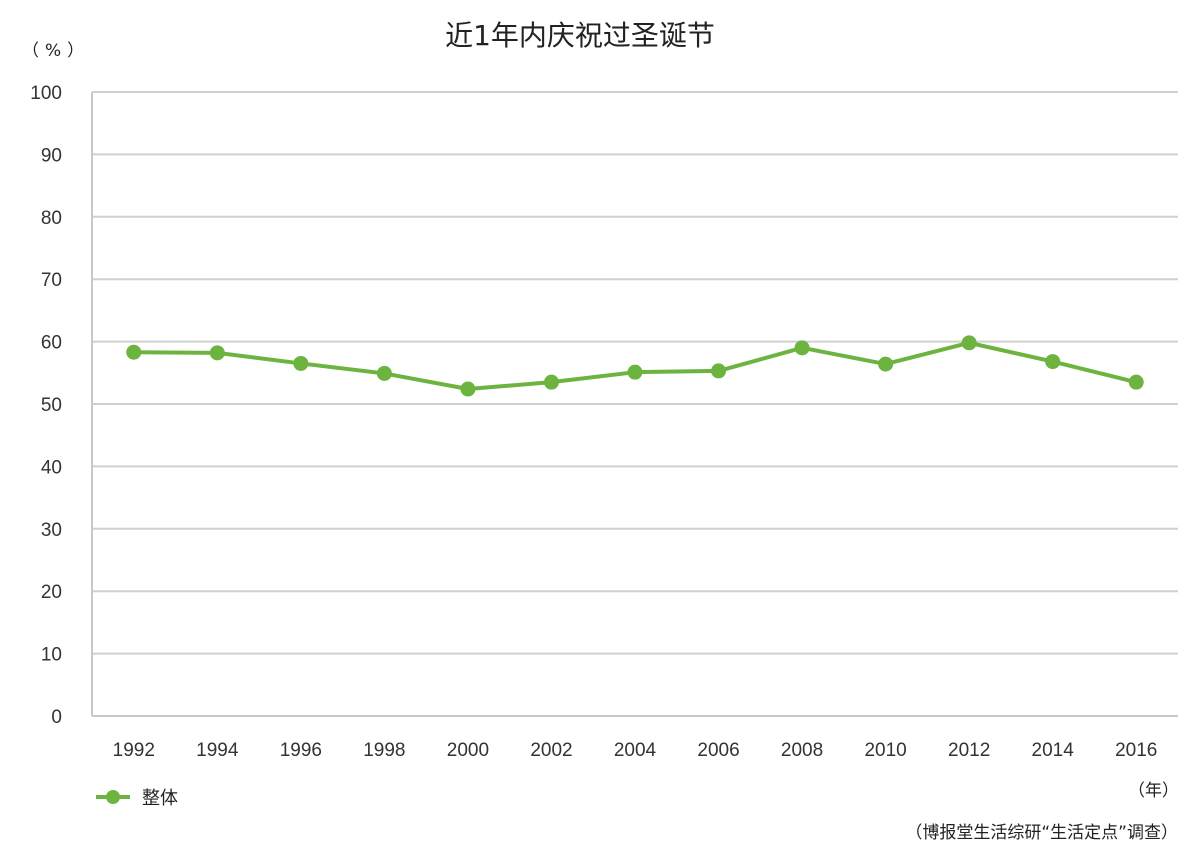 The height and width of the screenshot is (847, 1200). Describe the element at coordinates (137, 797) in the screenshot. I see `legend: 整体` at that location.